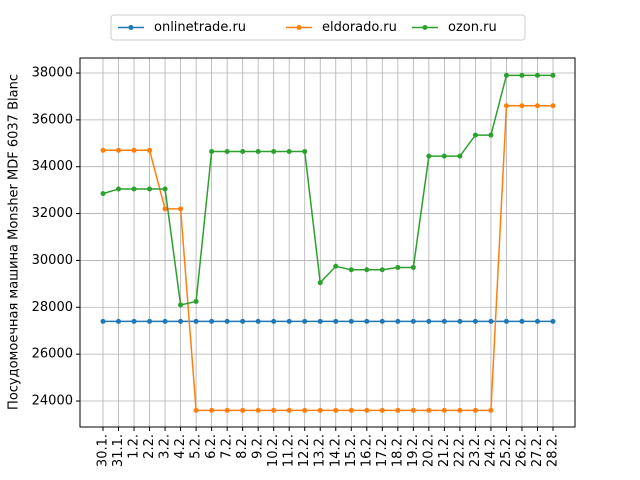 The height and width of the screenshot is (480, 640). Describe the element at coordinates (200, 27) in the screenshot. I see `legend-label: onlinetrade.ru` at that location.